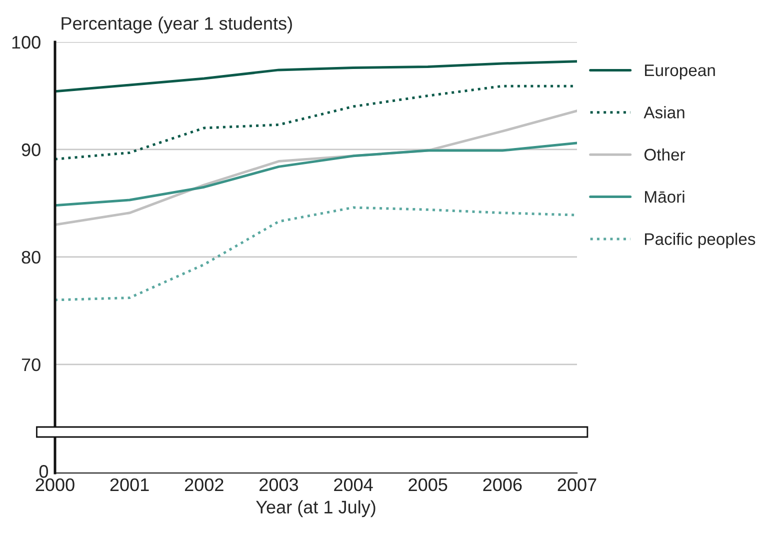 This screenshot has height=545, width=761. Describe the element at coordinates (129, 485) in the screenshot. I see `x-tick-label: 2001` at that location.